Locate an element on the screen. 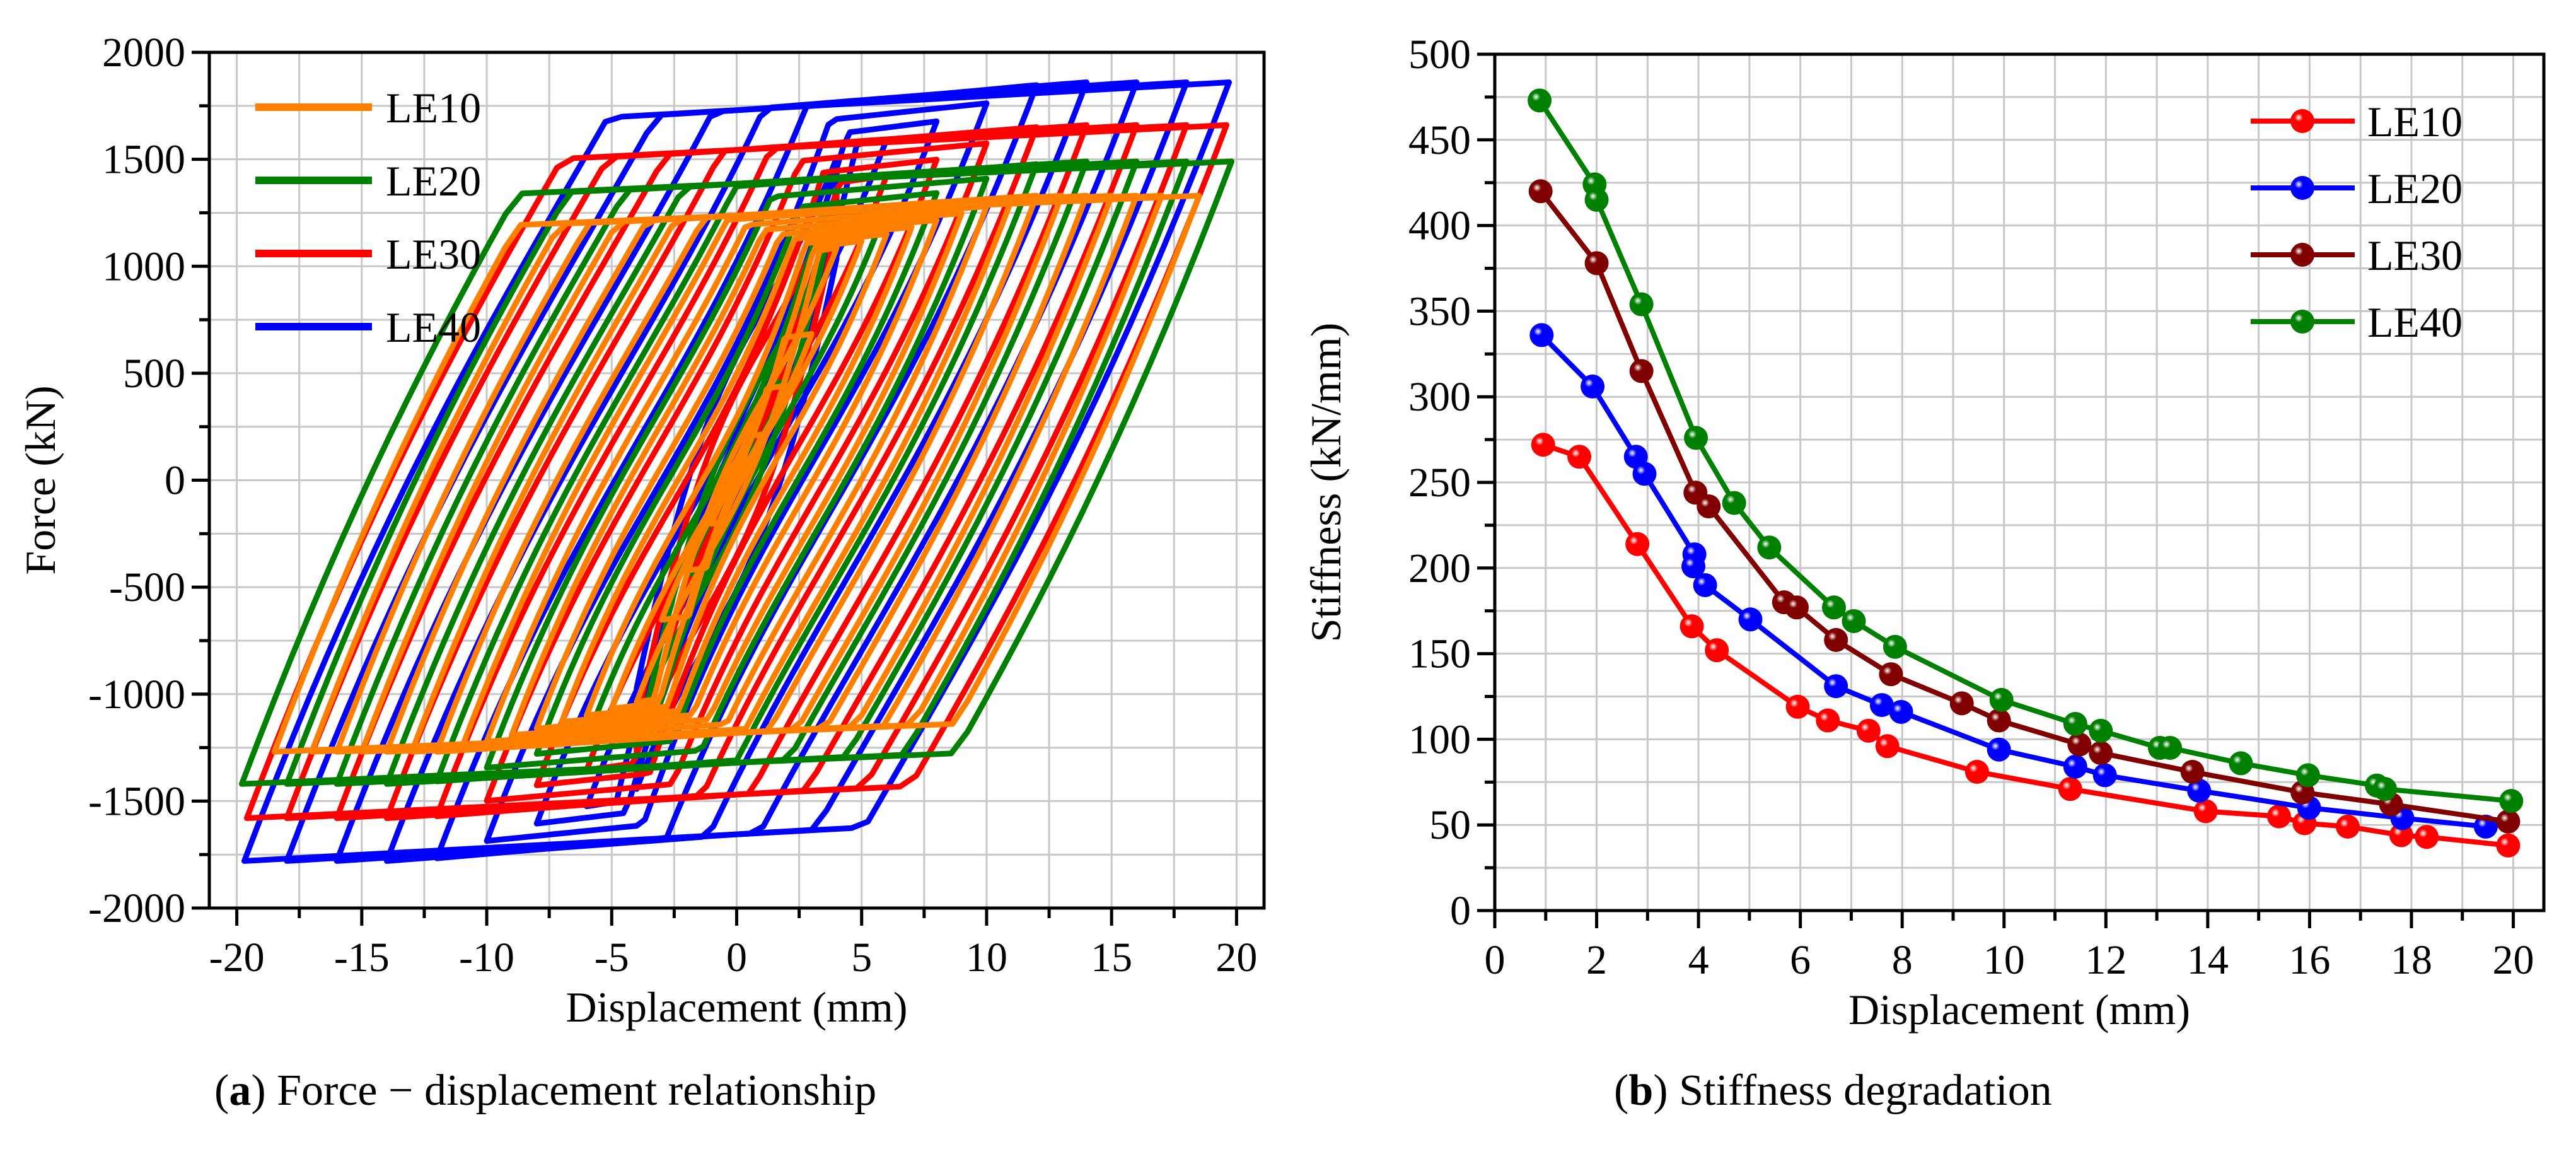  y-tick-label: 2000 is located at coordinates (143, 53).